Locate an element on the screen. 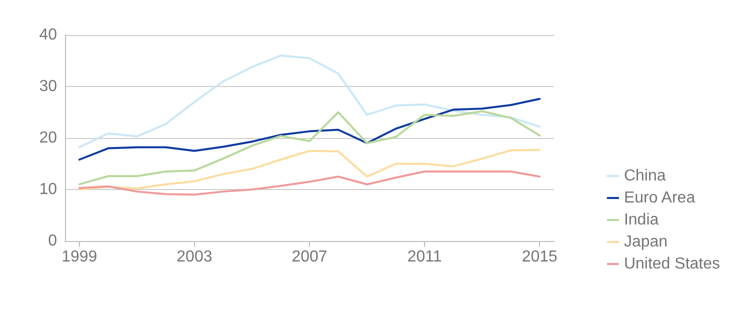 This screenshot has height=323, width=753. legend-label: Euro Area is located at coordinates (660, 198).